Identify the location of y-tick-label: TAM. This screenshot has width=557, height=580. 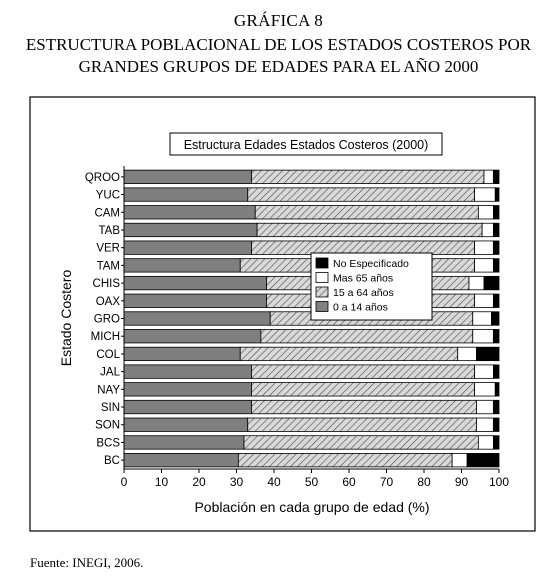
(108, 266).